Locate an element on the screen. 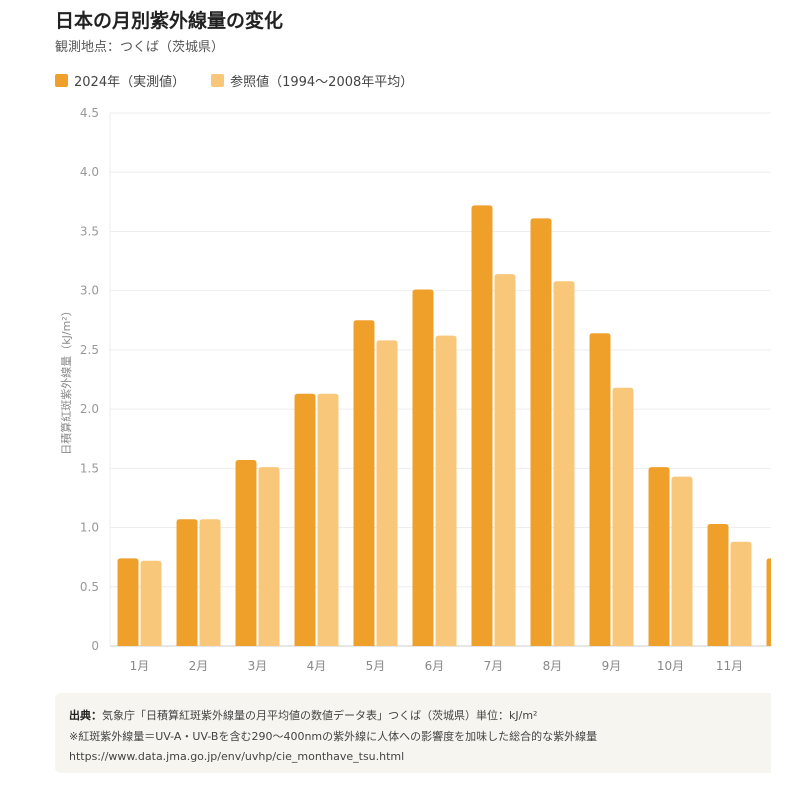 The width and height of the screenshot is (800, 800). legend: 2024年（実測値） 参照値（1994〜2008年平均） is located at coordinates (234, 80).